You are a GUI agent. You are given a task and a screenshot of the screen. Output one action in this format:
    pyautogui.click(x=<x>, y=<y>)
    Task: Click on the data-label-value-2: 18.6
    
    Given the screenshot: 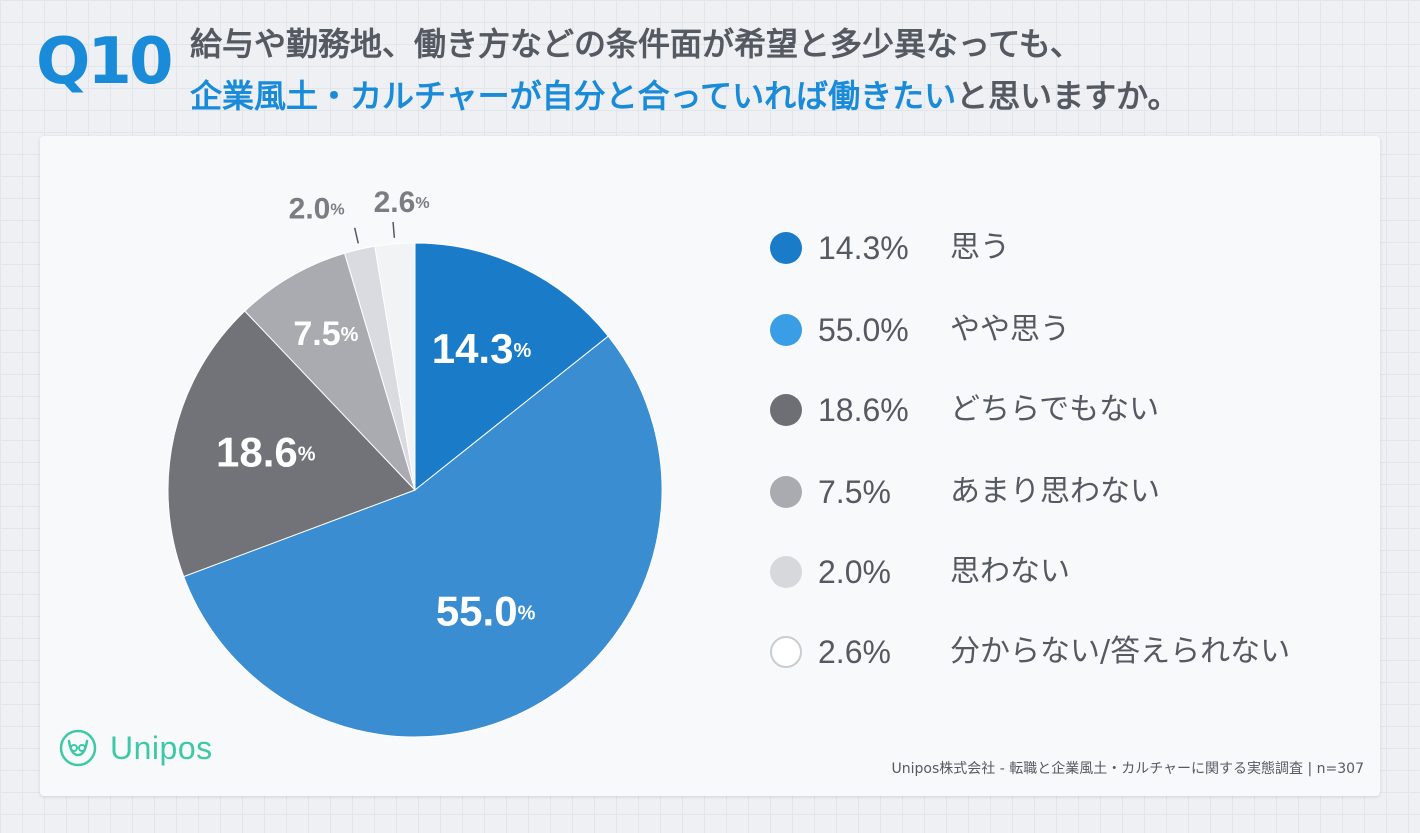 What is the action you would take?
    pyautogui.click(x=257, y=452)
    